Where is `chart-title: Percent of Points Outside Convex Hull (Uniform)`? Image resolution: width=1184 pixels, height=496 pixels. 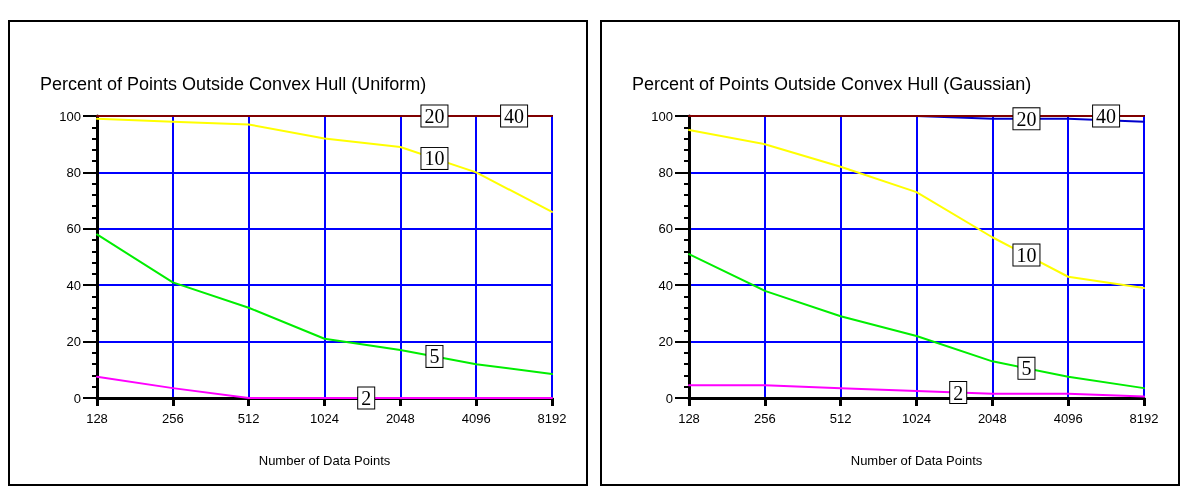 chart-title: Percent of Points Outside Convex Hull (Uniform) is located at coordinates (233, 84).